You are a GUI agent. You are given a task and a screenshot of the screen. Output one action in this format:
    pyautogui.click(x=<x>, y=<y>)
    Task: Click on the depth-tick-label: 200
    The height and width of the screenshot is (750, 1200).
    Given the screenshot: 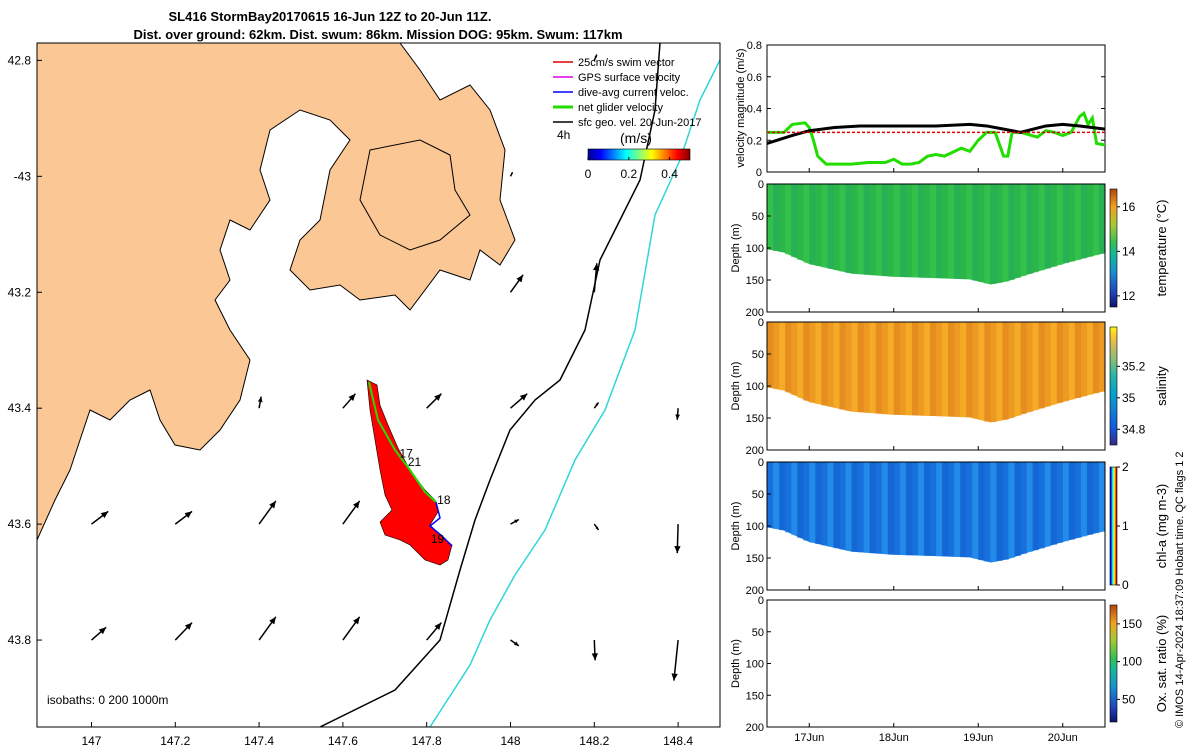 What is the action you would take?
    pyautogui.click(x=755, y=591)
    